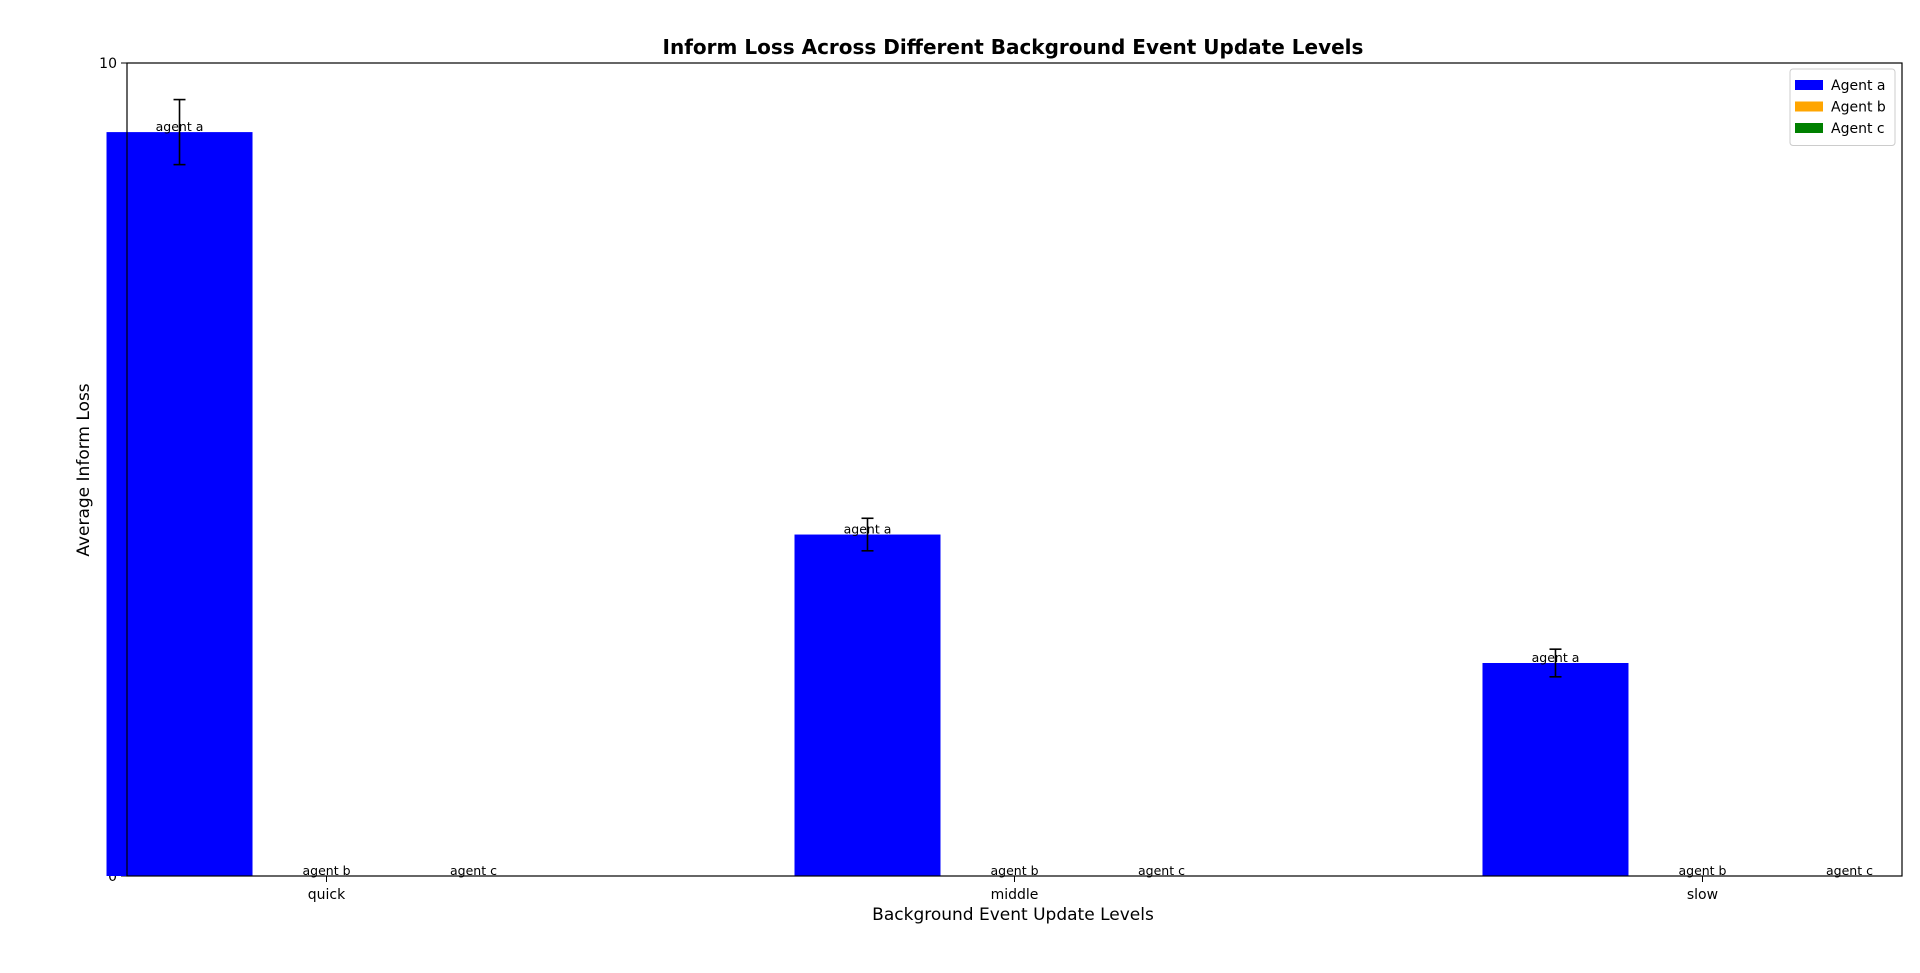  I want to click on y-tick-label: 10, so click(108, 64).